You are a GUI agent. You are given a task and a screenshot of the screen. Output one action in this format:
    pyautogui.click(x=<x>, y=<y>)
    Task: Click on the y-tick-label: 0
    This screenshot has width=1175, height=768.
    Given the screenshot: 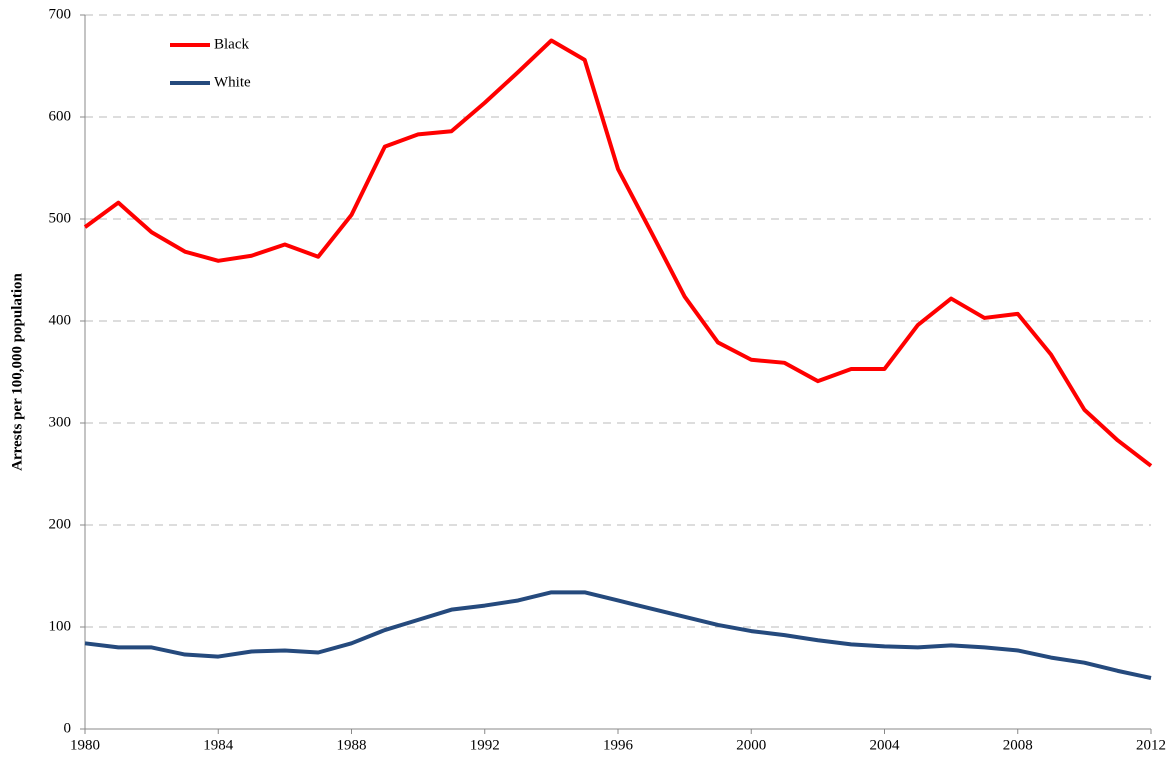 What is the action you would take?
    pyautogui.click(x=68, y=728)
    